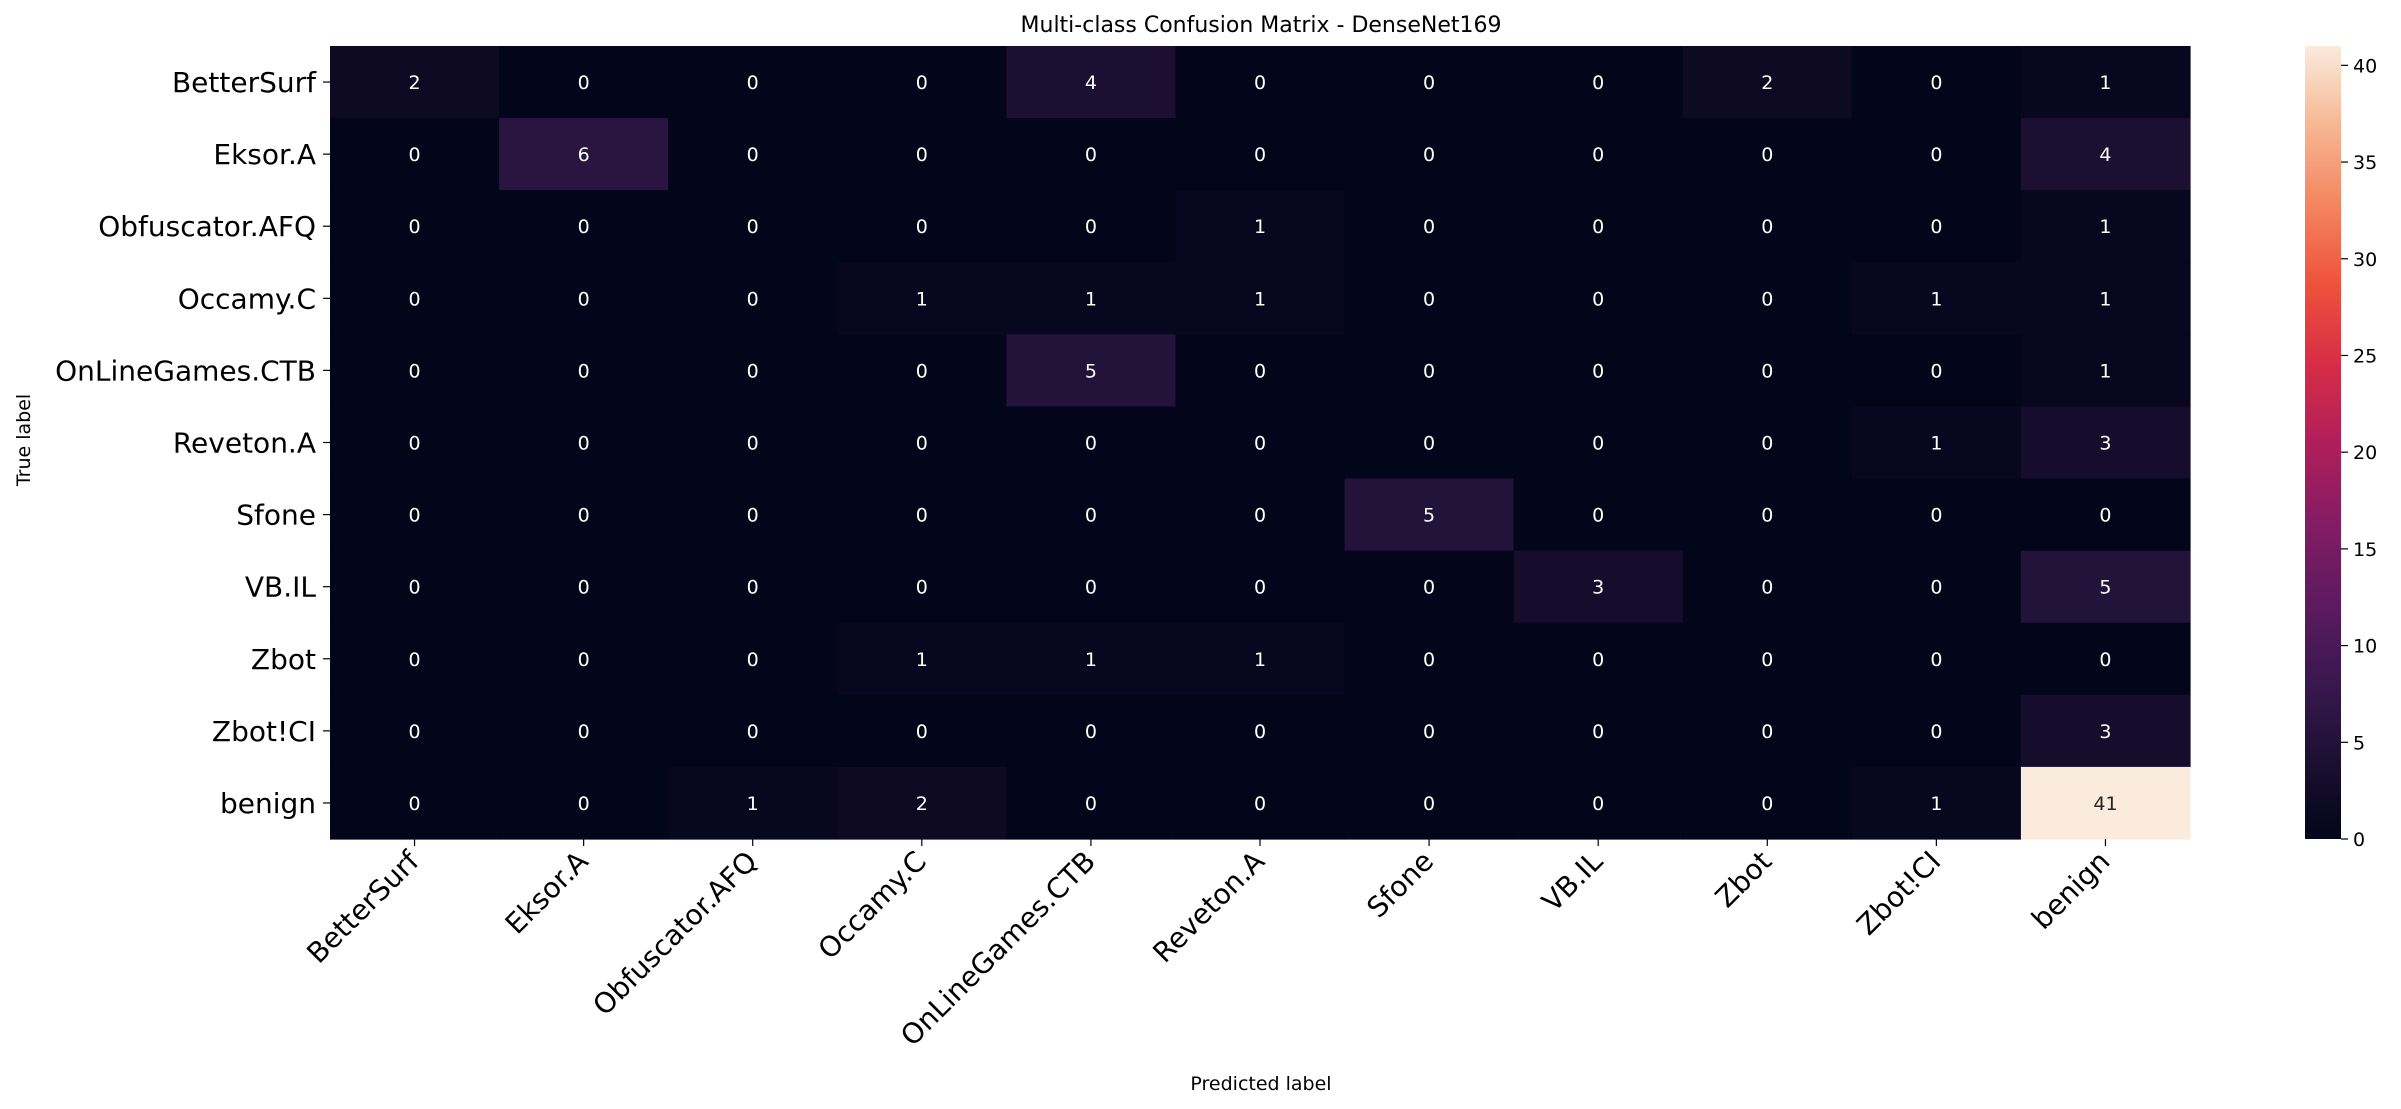 The height and width of the screenshot is (1109, 2401). I want to click on colorbar-tick-label: 35, so click(2365, 163).